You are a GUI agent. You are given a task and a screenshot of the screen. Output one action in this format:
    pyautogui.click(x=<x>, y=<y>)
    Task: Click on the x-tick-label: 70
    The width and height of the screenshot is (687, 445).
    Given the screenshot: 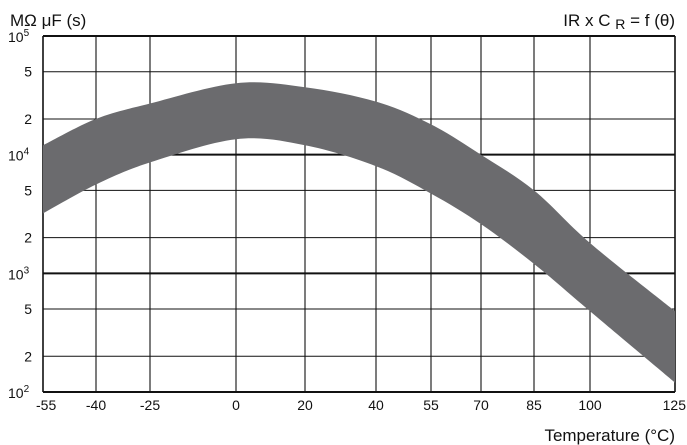 What is the action you would take?
    pyautogui.click(x=481, y=405)
    